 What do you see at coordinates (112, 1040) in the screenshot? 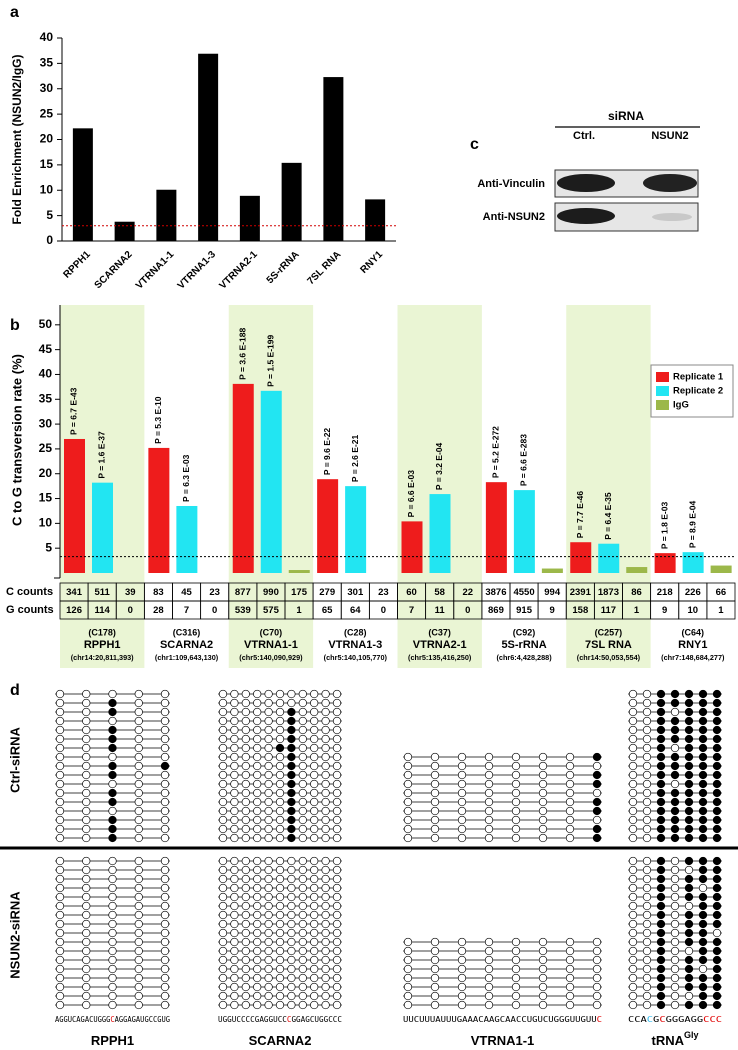
I see `gene-label: RPPH1` at bounding box center [112, 1040].